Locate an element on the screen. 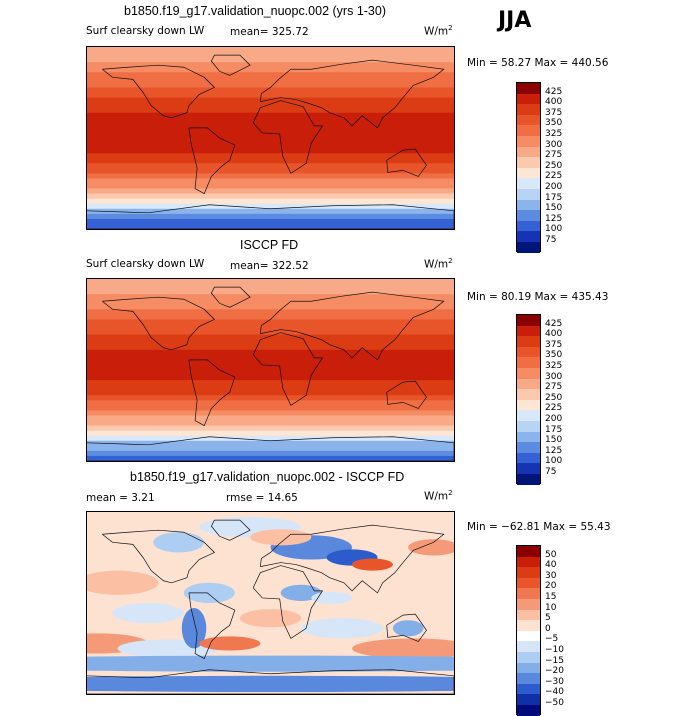 The width and height of the screenshot is (700, 716). panel-1-map-svg is located at coordinates (270, 138).